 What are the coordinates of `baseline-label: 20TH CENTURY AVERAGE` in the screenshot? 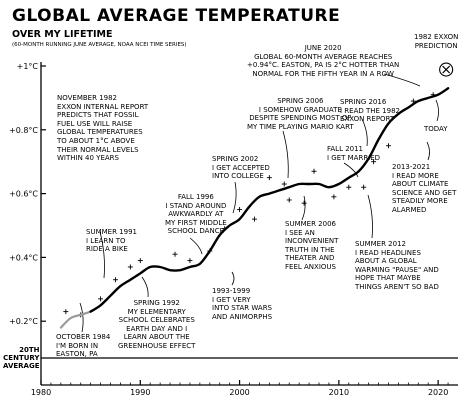 It's located at (21, 358).